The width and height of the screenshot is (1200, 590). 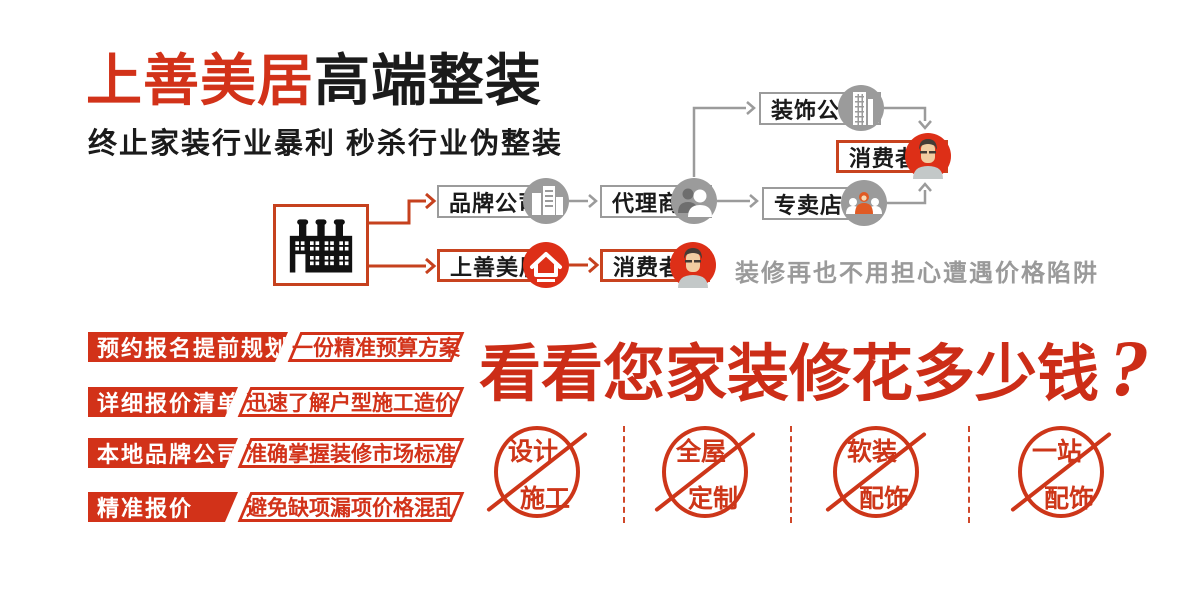 What do you see at coordinates (545, 499) in the screenshot?
I see `stamp-line2: 施工` at bounding box center [545, 499].